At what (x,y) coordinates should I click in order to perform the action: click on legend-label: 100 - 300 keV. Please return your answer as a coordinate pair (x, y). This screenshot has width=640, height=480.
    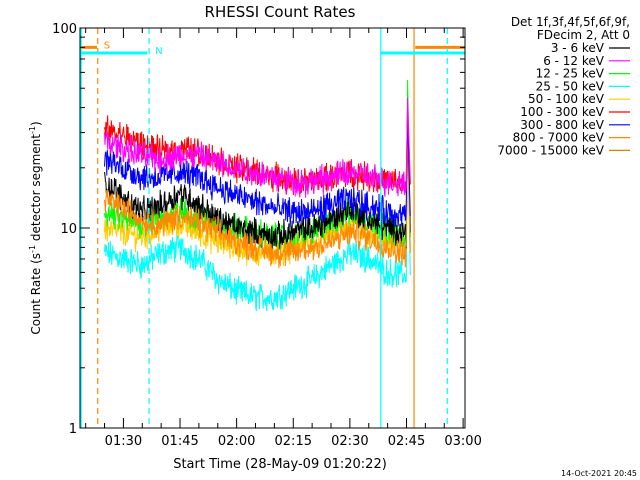
    Looking at the image, I should click on (562, 112).